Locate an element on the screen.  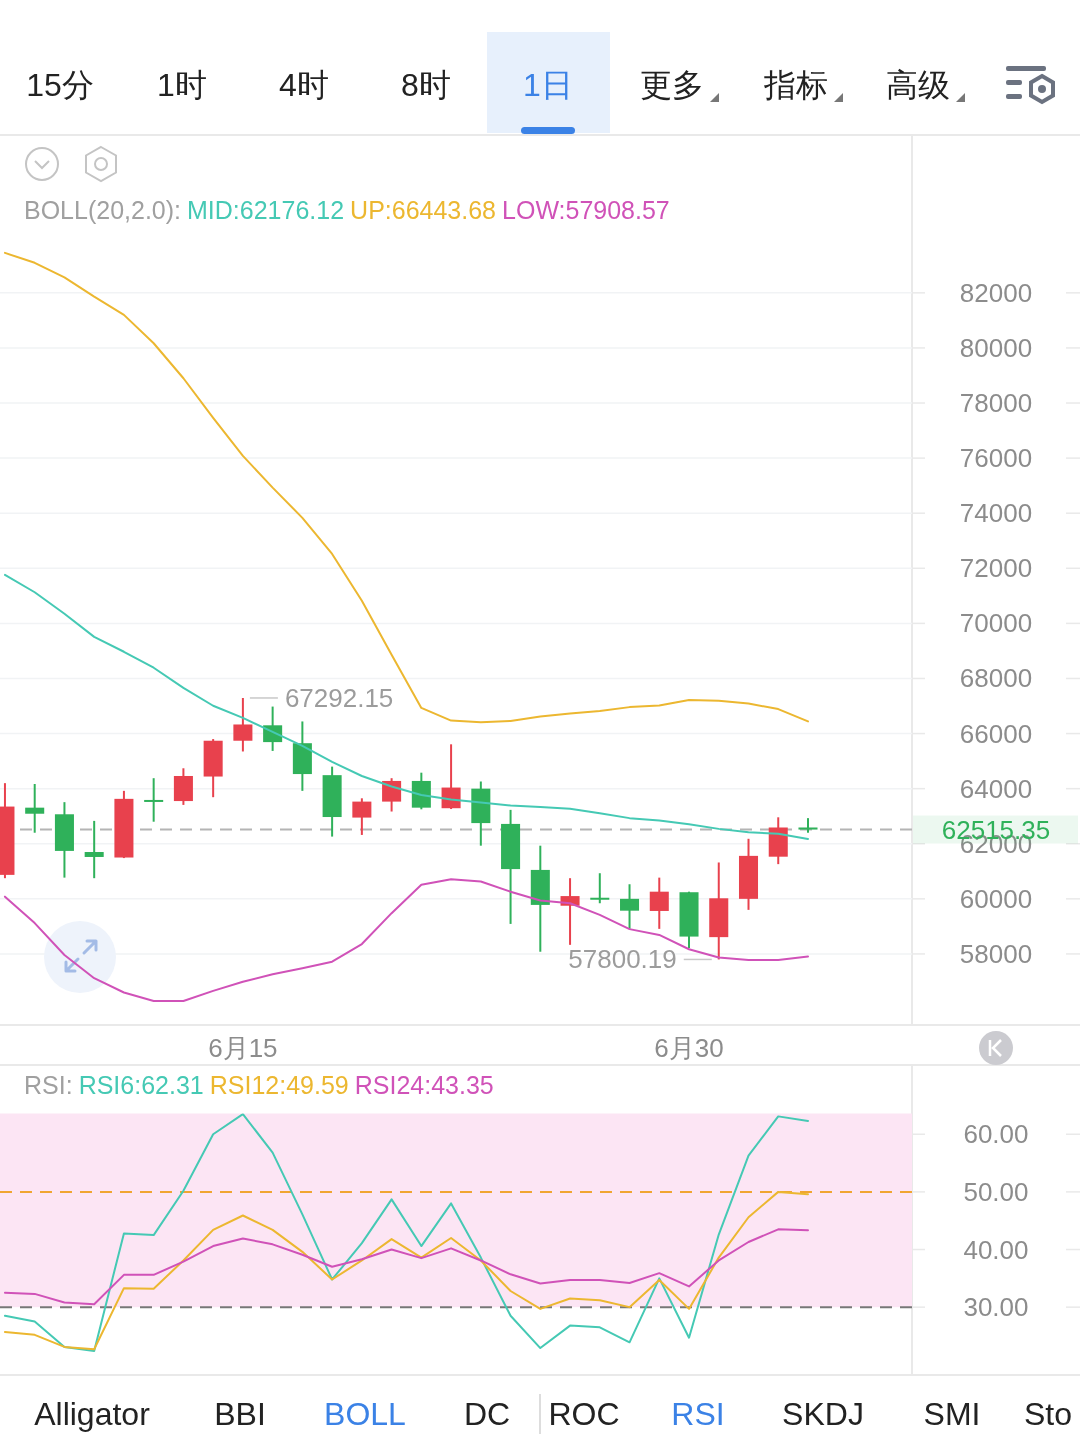
text: 更多 is located at coordinates (672, 85).